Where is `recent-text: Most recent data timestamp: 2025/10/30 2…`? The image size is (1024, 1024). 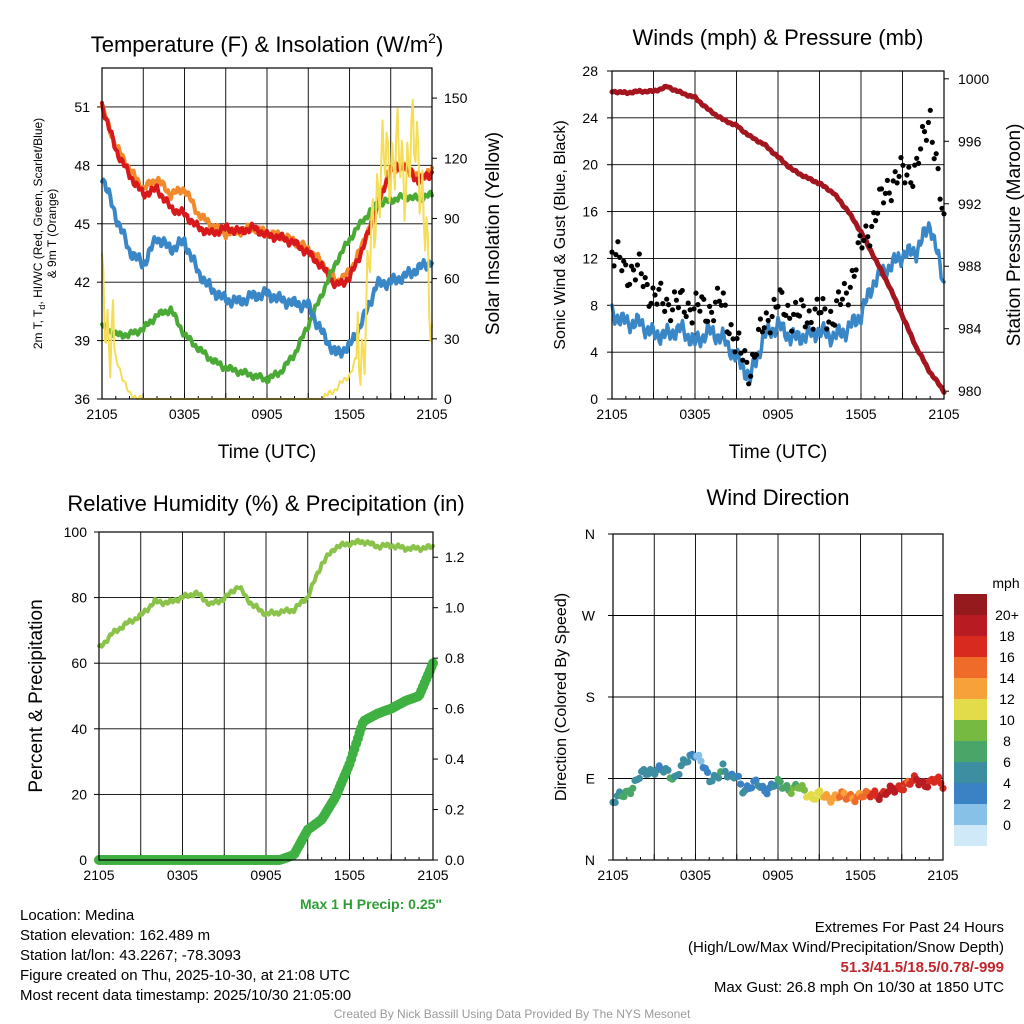
recent-text: Most recent data timestamp: 2025/10/30 2… is located at coordinates (186, 995).